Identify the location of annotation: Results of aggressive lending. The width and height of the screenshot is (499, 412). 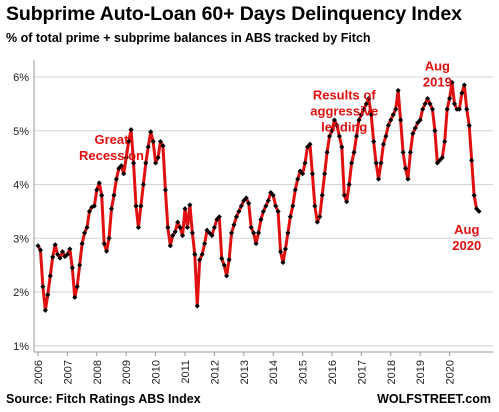
(344, 111).